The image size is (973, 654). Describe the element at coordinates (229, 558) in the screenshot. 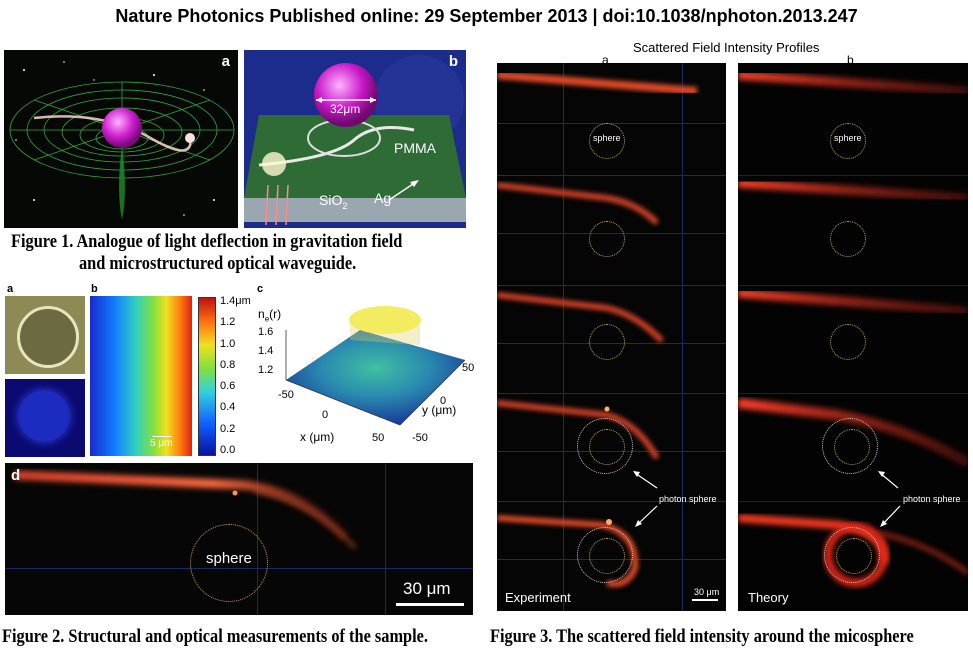

I see `sphere-label: sphere` at that location.